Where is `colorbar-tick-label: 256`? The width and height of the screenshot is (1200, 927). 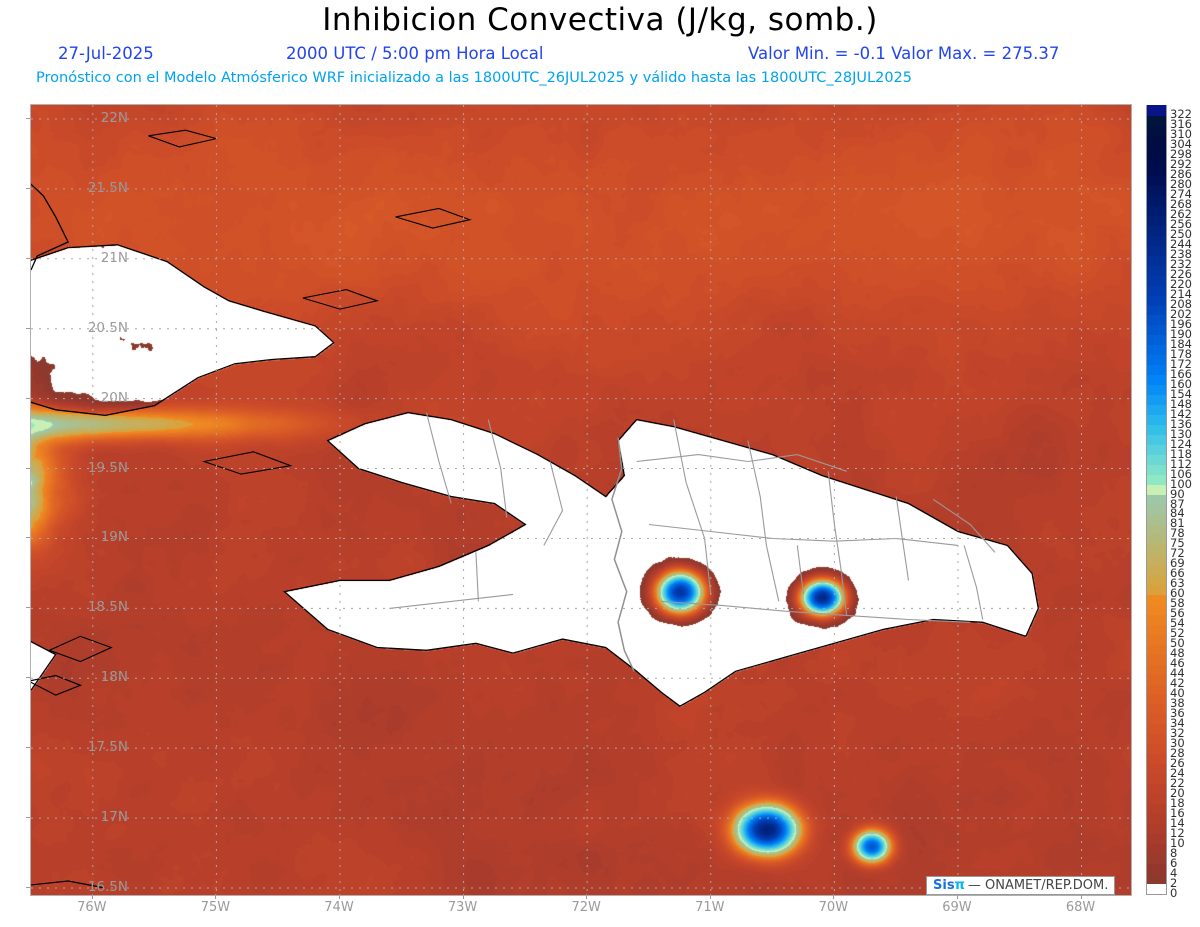
colorbar-tick-label: 256 is located at coordinates (1181, 224).